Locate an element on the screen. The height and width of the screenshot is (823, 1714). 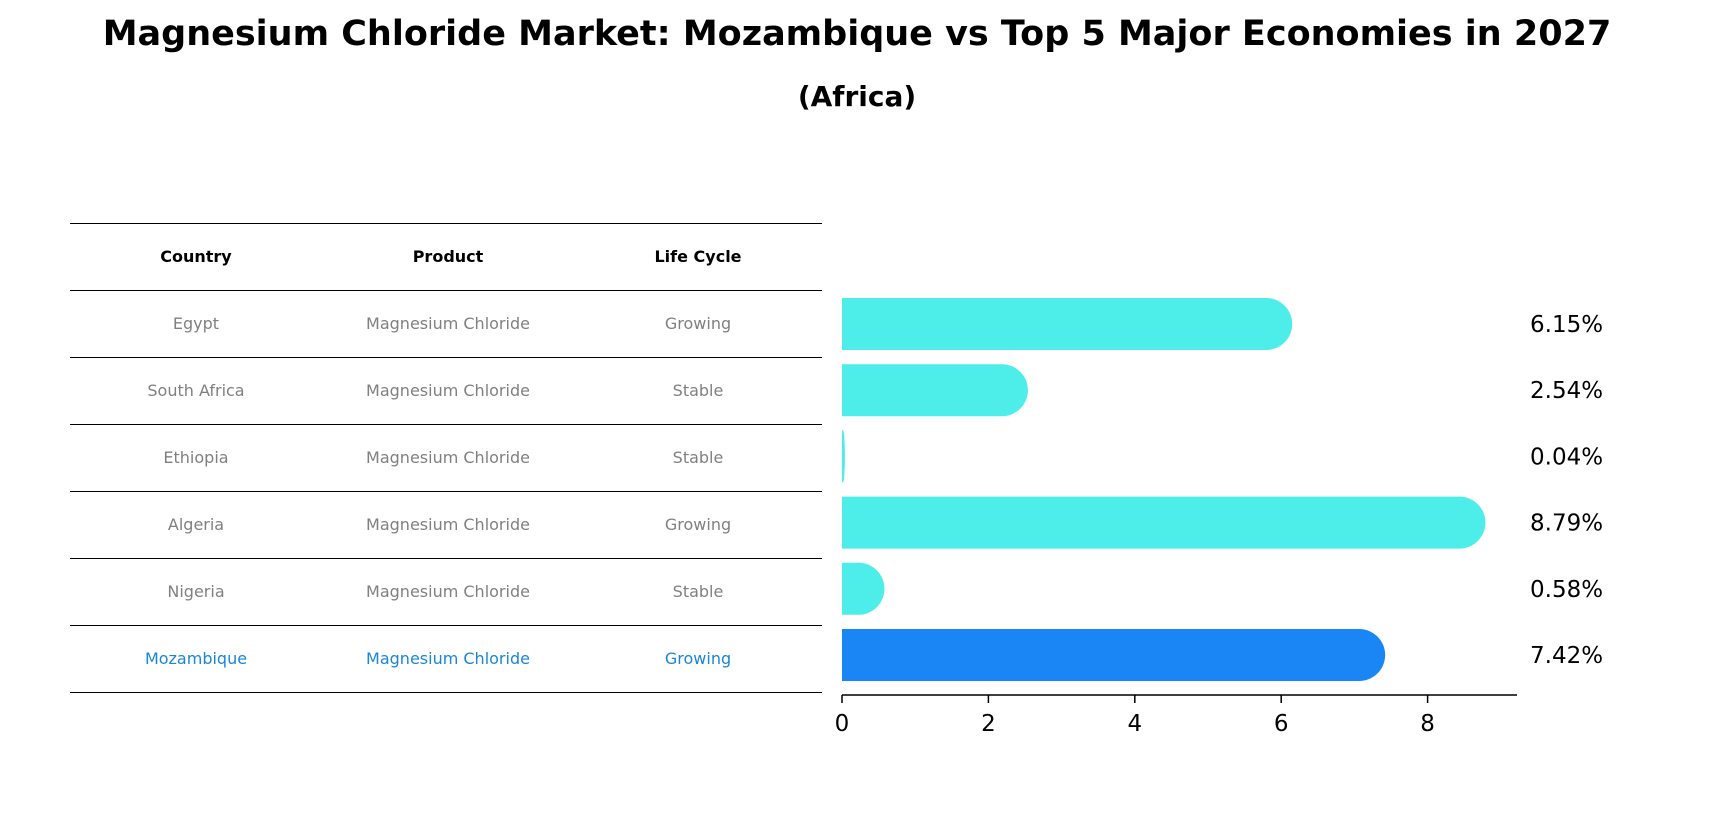
table-header-row: Country Product Life Cycle is located at coordinates (446, 256).